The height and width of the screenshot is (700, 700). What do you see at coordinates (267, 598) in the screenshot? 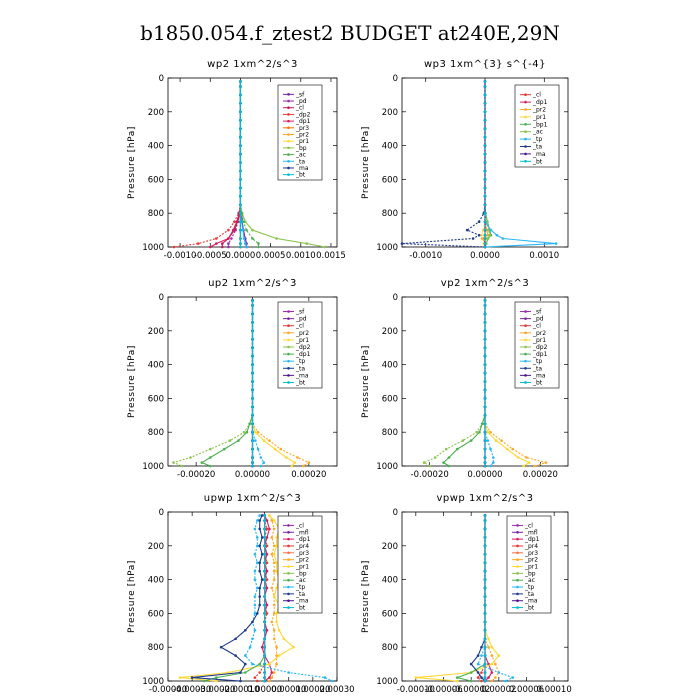
I see `series-line-dp1` at bounding box center [267, 598].